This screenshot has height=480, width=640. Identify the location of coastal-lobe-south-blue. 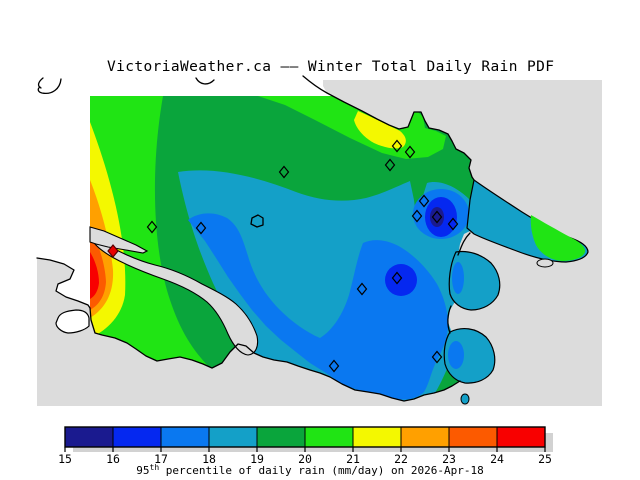
(456, 355).